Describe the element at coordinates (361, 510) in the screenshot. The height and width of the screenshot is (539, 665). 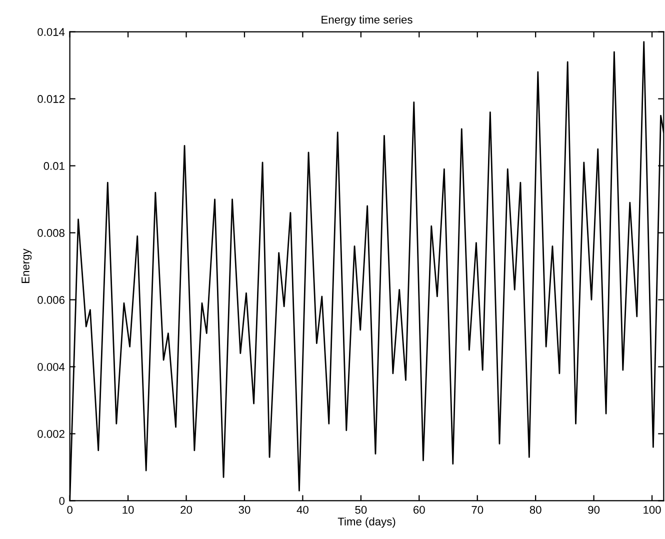
I see `x-tick-label: 50` at that location.